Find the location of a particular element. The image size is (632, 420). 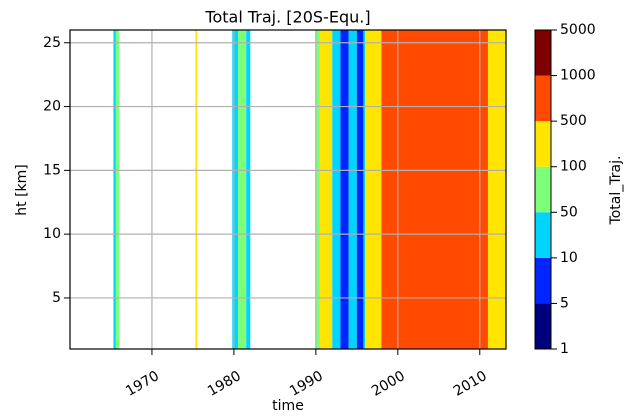

colorbar-tick-label: 1000 is located at coordinates (578, 76).